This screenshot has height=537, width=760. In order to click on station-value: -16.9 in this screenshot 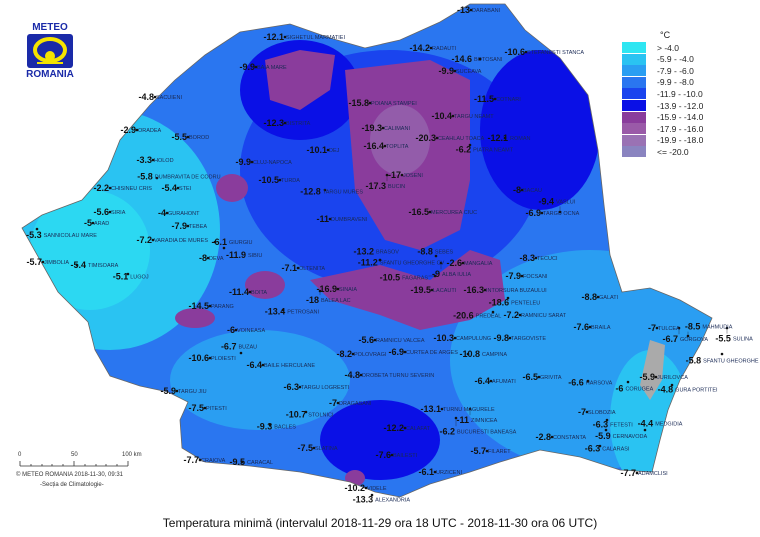, I will do `click(326, 289)`.